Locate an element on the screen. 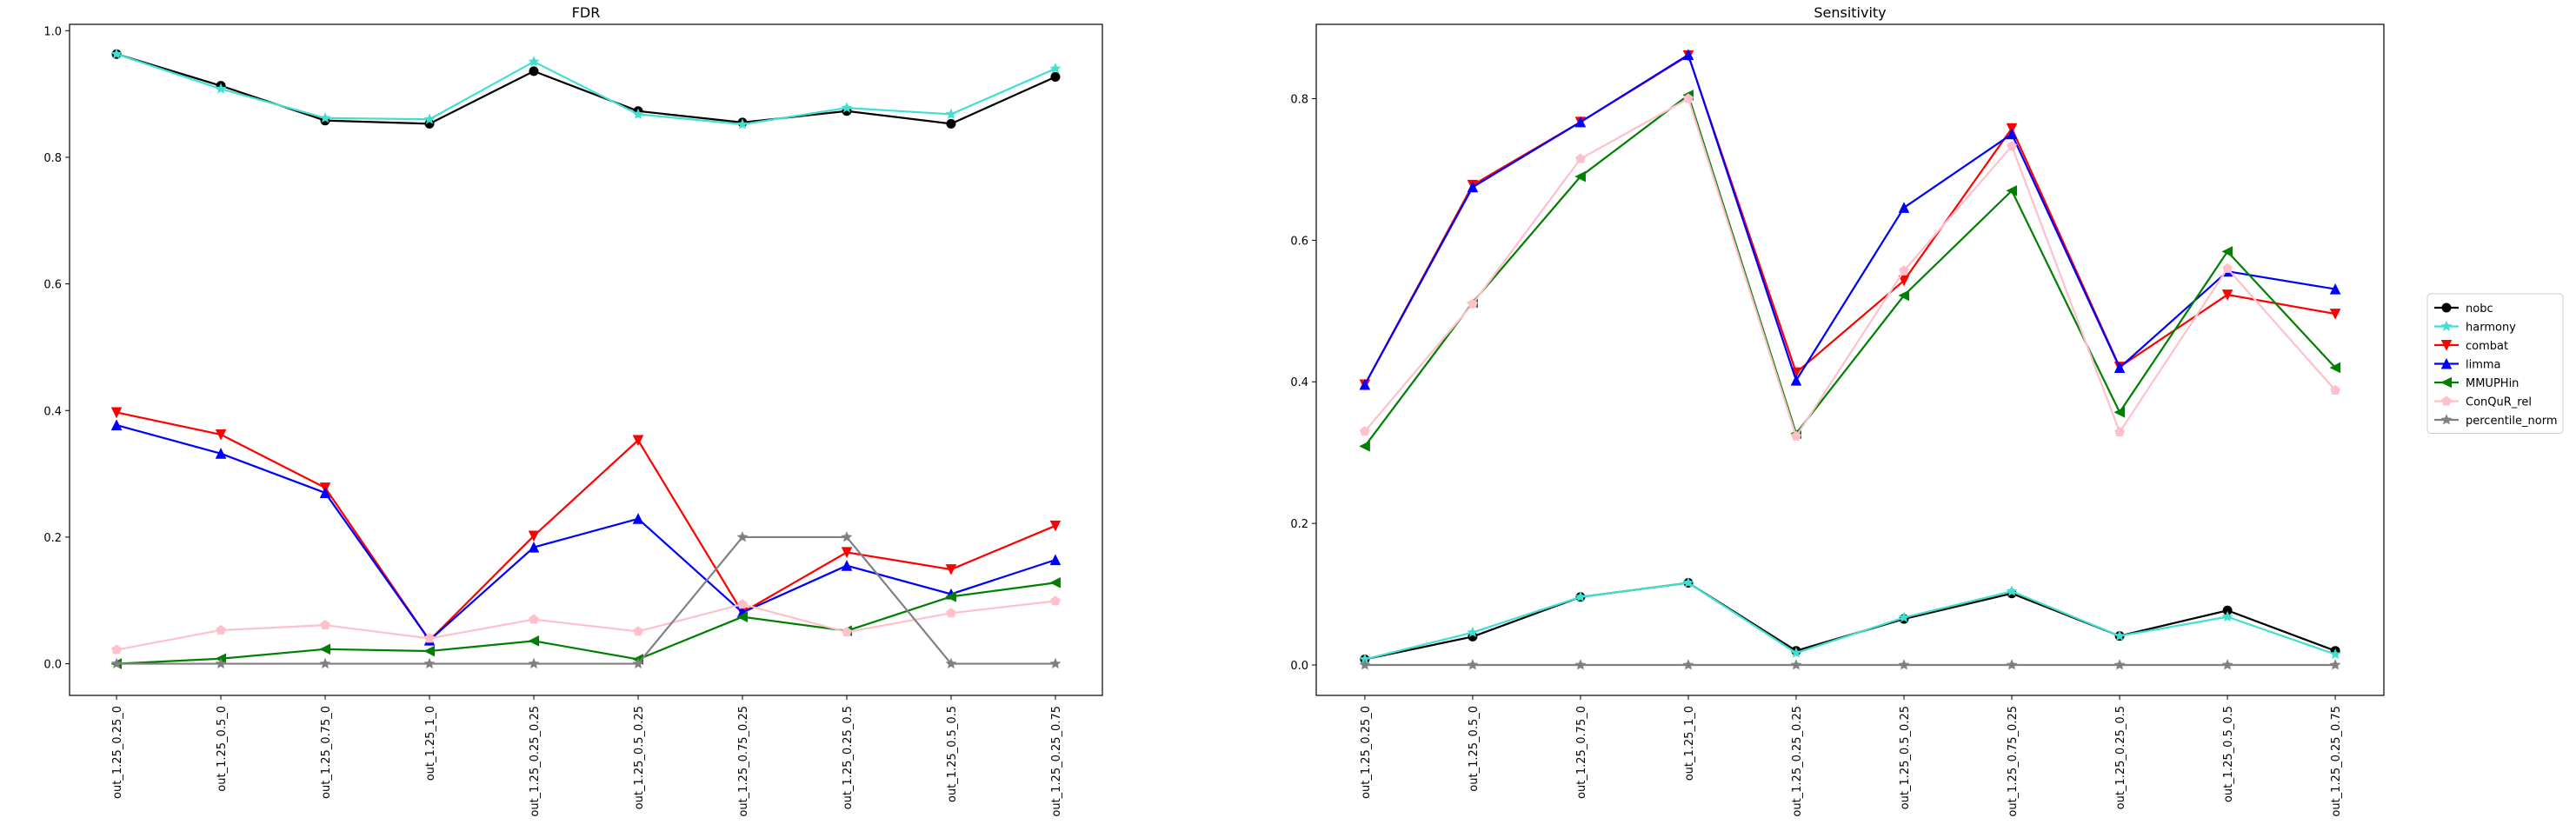  series-line-nobc is located at coordinates (1850, 621).